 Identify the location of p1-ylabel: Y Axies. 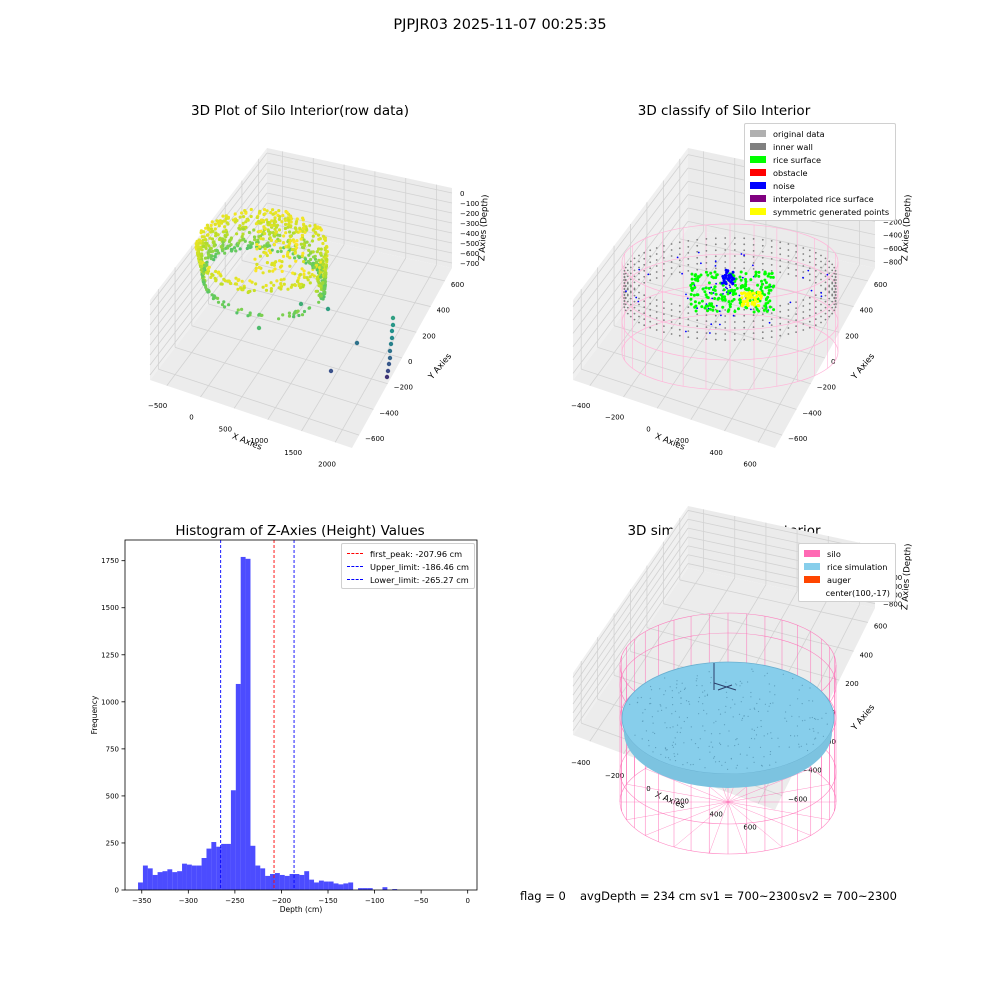
(440, 366).